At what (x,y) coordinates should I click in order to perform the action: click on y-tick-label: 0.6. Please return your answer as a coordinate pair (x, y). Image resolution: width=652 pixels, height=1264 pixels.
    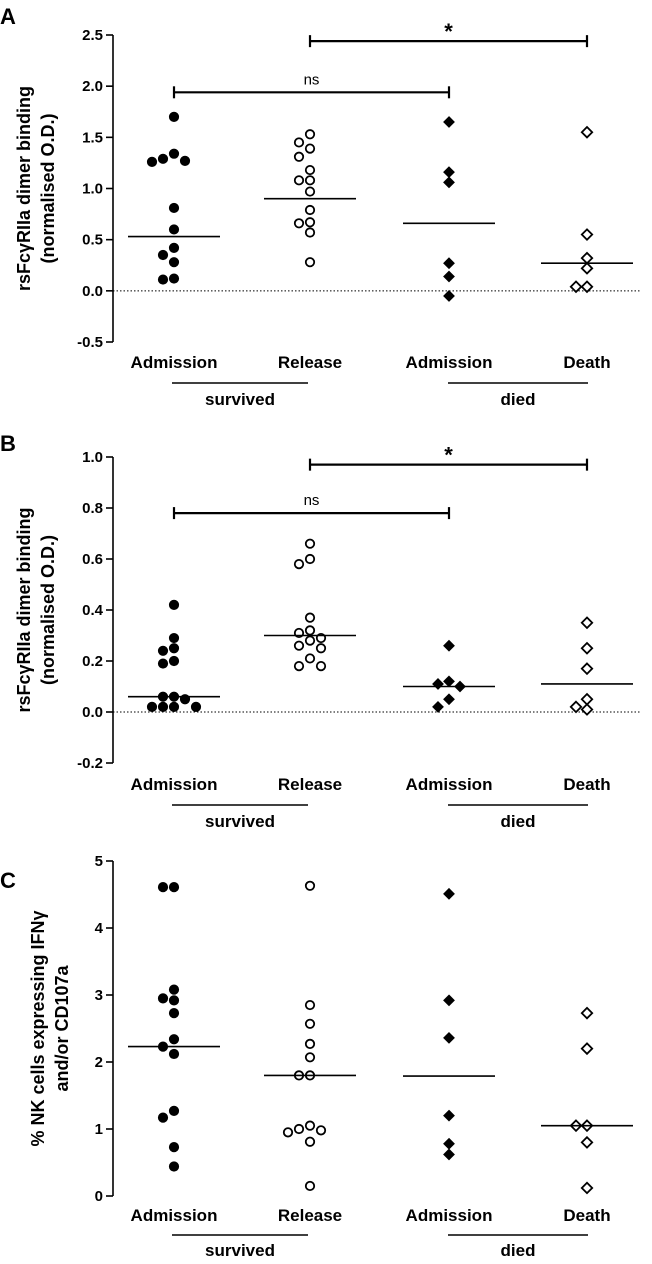
    Looking at the image, I should click on (92, 559).